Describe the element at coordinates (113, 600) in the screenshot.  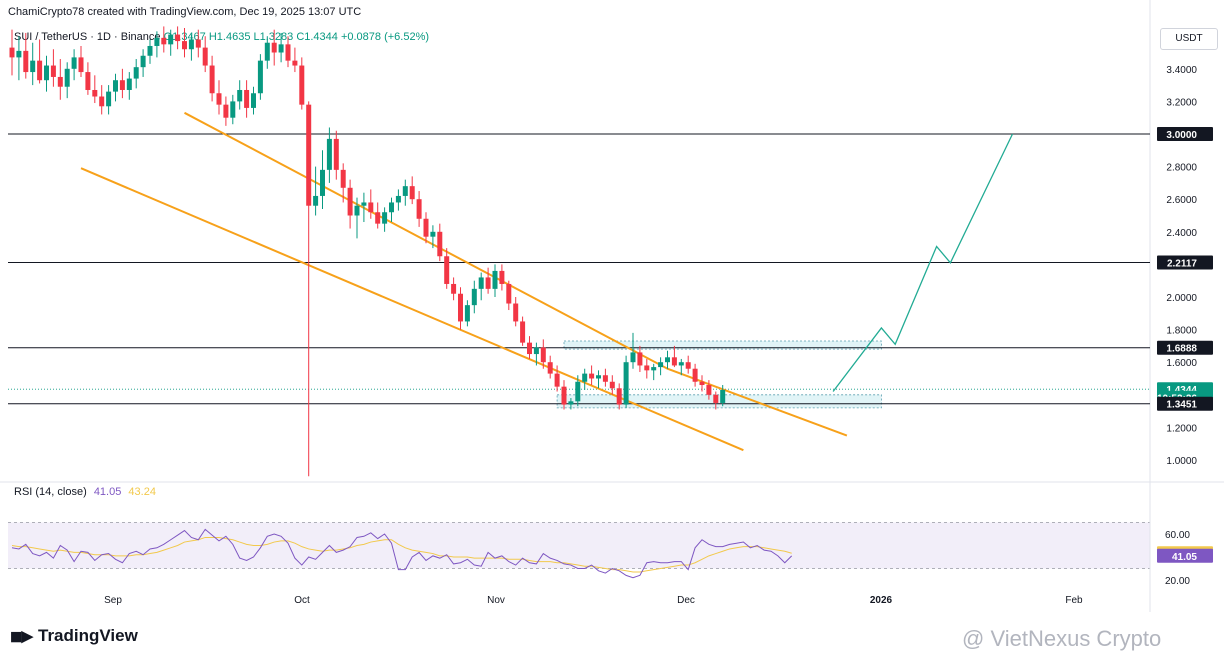
I see `time-tick-label: Sep` at that location.